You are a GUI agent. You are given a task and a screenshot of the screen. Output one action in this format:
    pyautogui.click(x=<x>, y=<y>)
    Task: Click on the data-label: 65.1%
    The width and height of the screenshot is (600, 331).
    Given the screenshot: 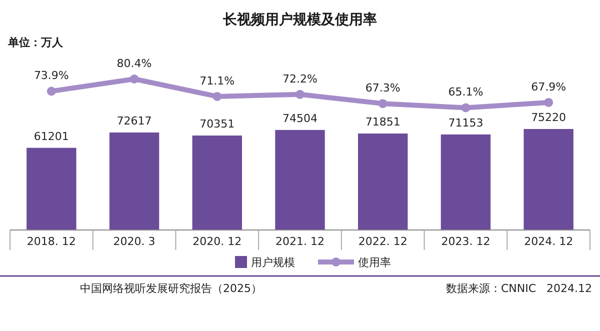 What is the action you would take?
    pyautogui.click(x=466, y=92)
    